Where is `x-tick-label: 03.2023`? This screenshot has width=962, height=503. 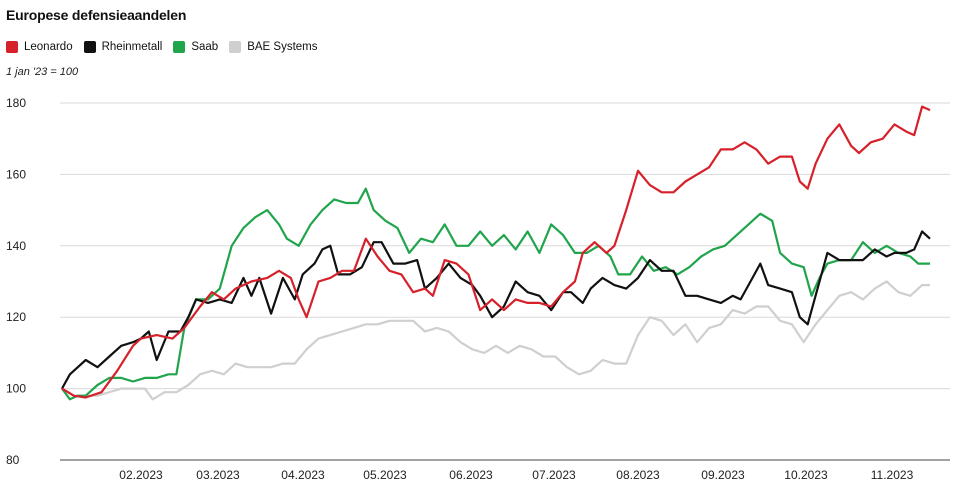 x-tick-label: 03.2023 is located at coordinates (218, 475).